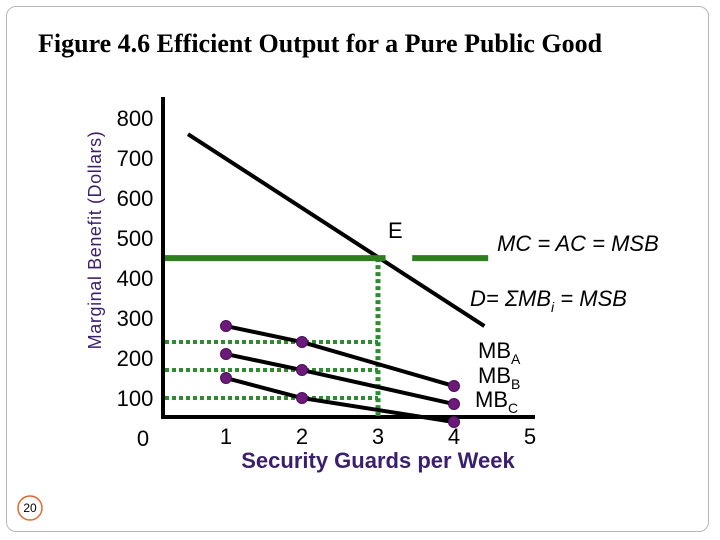  Describe the element at coordinates (135, 318) in the screenshot. I see `y-tick-label: 300` at that location.